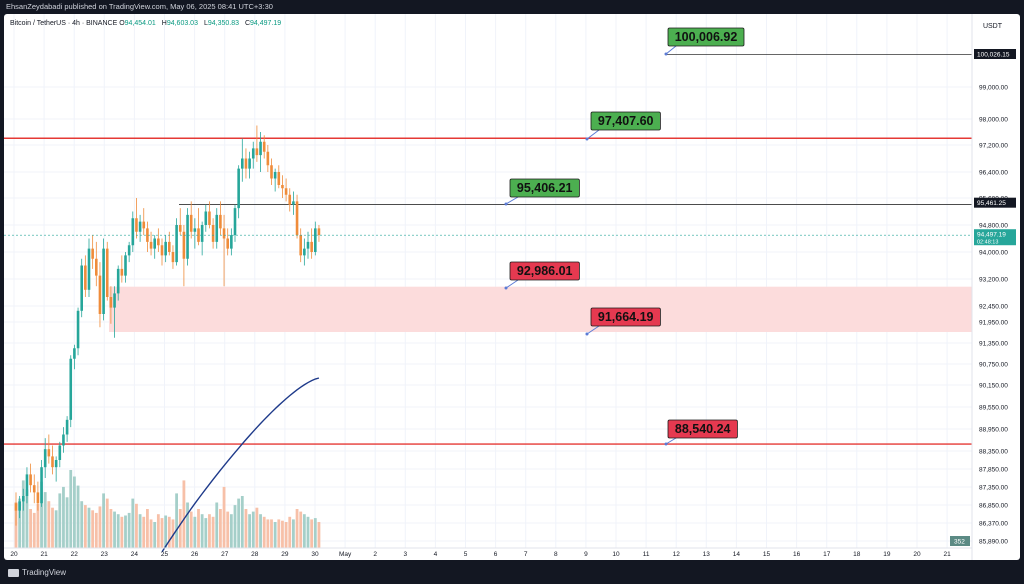 This screenshot has width=1024, height=584. I want to click on high-value: 94,603.03, so click(182, 23).